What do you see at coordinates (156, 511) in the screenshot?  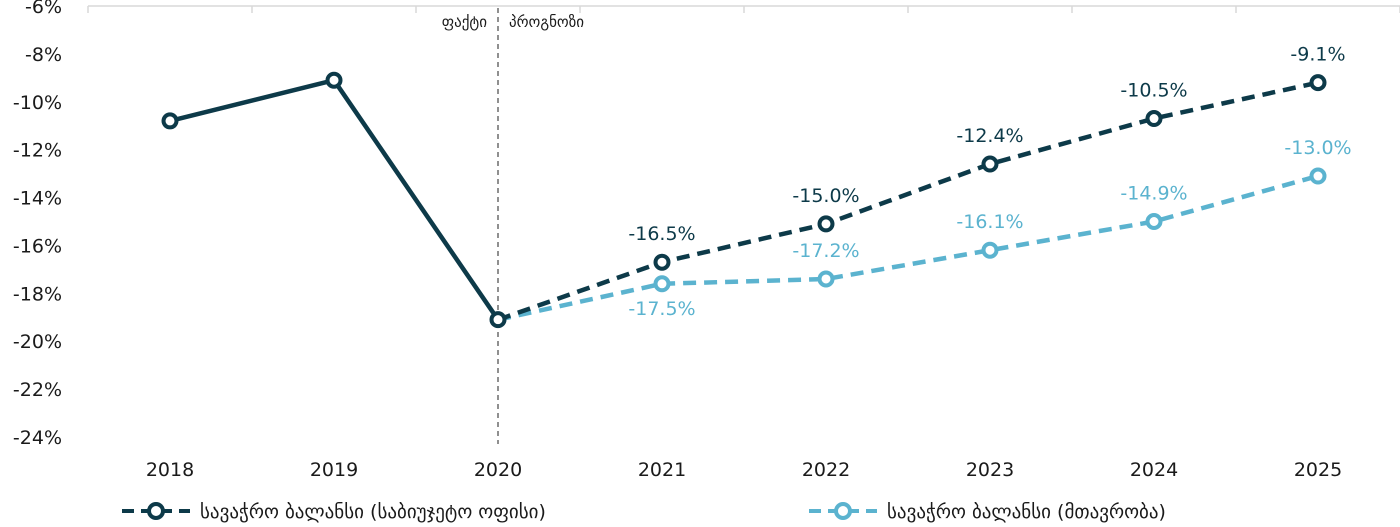 I see `legend-marker-budget-office` at bounding box center [156, 511].